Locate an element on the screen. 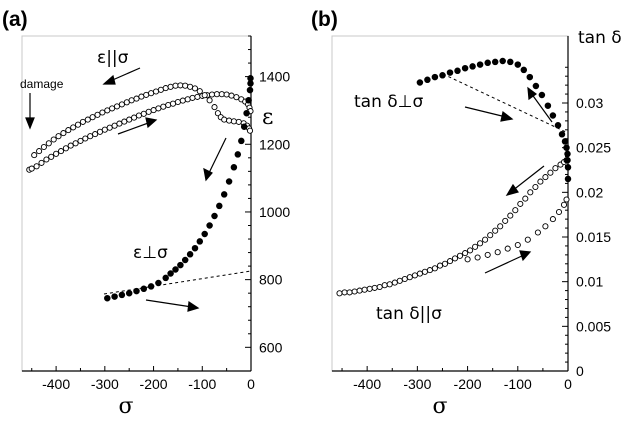  panel-a-label: (a) is located at coordinates (15, 19).